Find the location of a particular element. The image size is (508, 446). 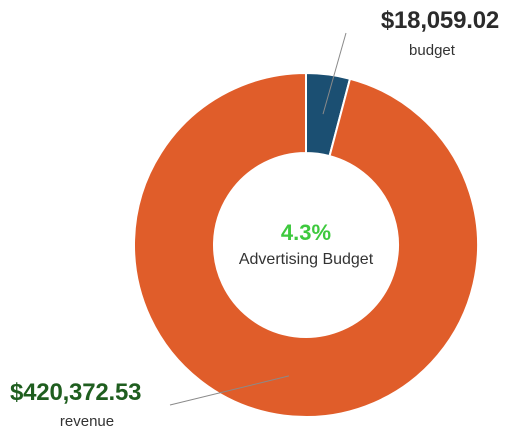

leader-line-revenue is located at coordinates (229, 390).